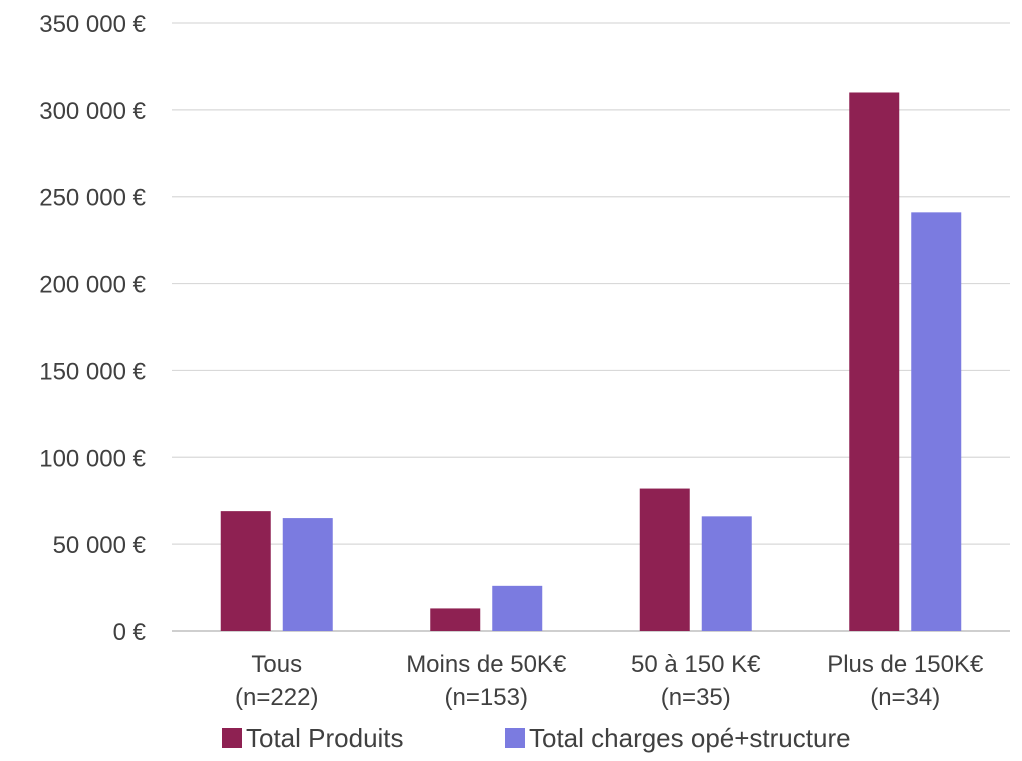 The width and height of the screenshot is (1022, 761). I want to click on x-category-label: Plus de 150K€, so click(905, 664).